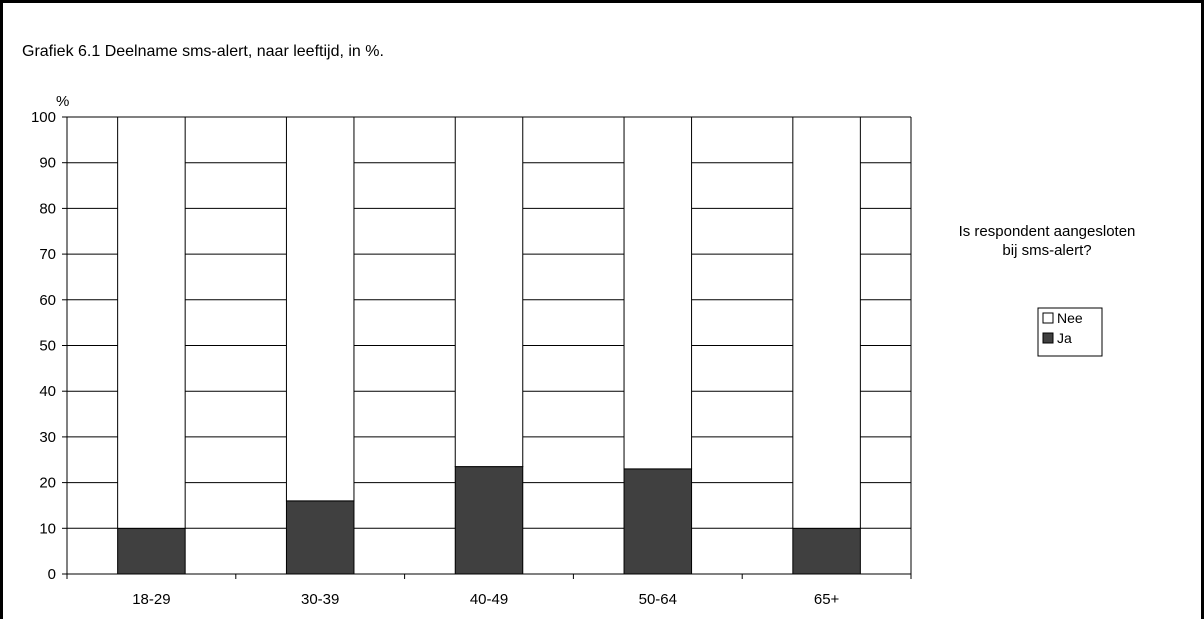  Describe the element at coordinates (489, 599) in the screenshot. I see `x-tick-label: 40-49` at that location.